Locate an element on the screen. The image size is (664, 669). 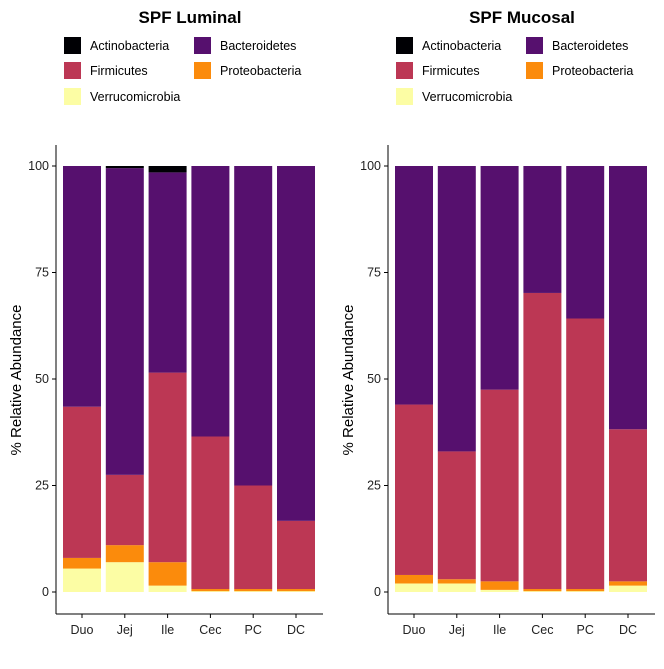
bar-segment-actinobacteria-jej is located at coordinates (124, 167).